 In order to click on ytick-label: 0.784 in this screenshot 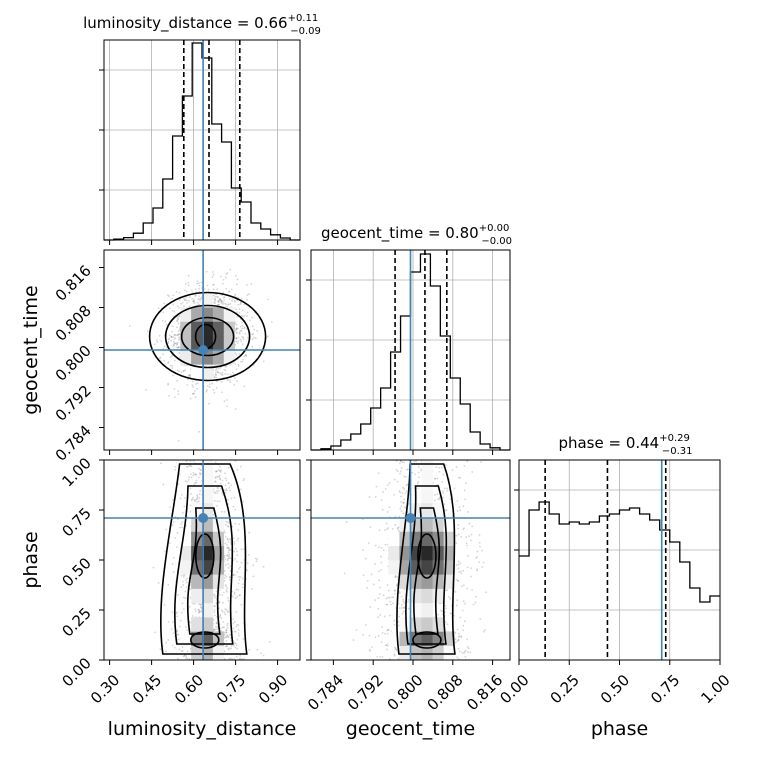, I will do `click(73, 443)`.